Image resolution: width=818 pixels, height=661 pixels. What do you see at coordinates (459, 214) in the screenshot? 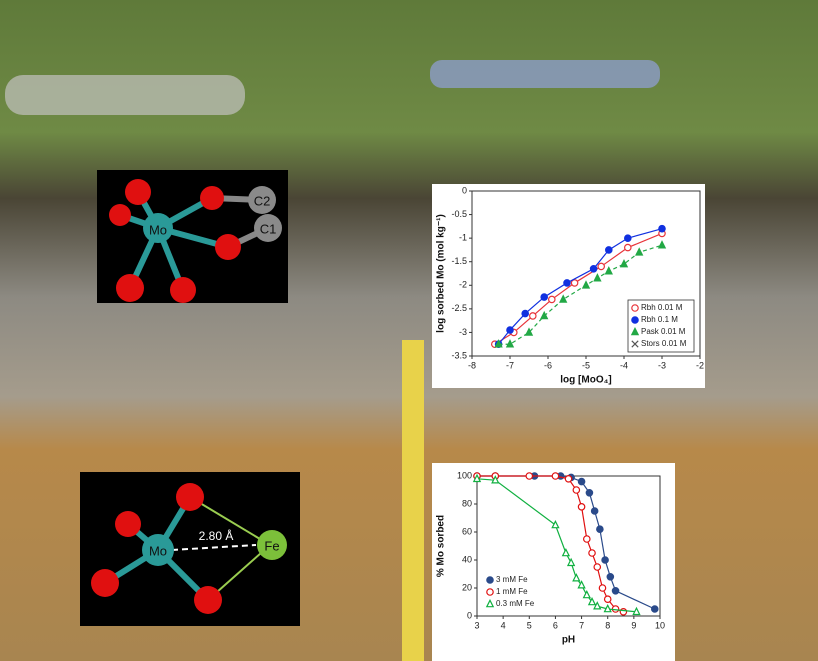
I see `y-tick-label: -0.5` at bounding box center [459, 214].